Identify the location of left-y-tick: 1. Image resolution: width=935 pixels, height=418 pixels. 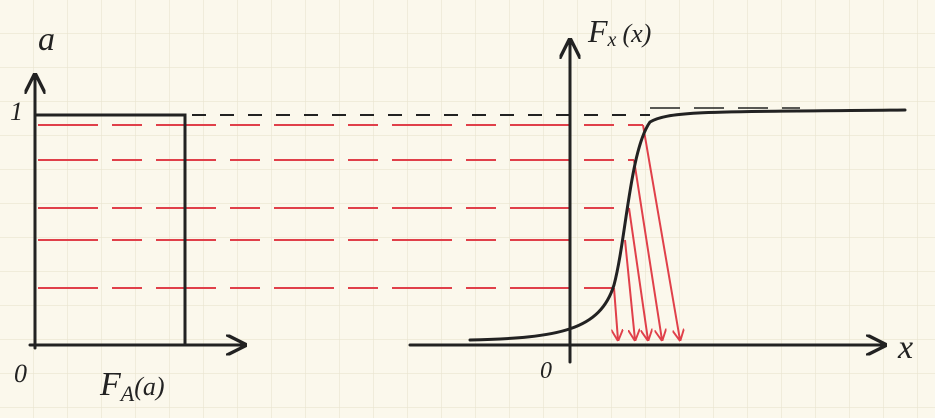
(16, 111).